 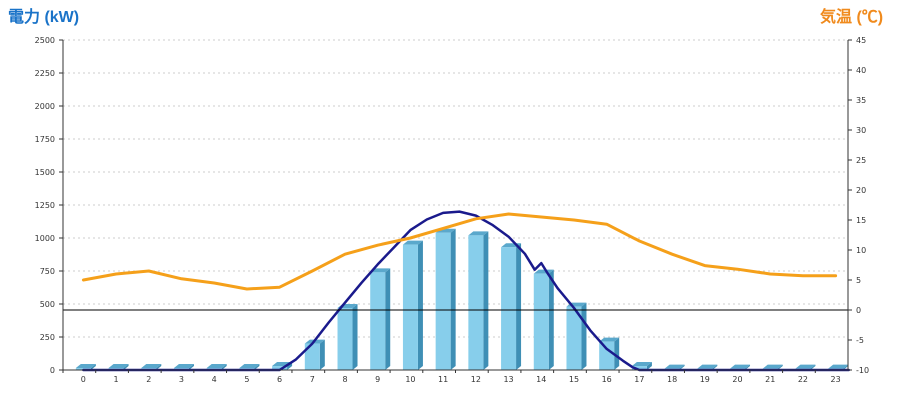 What do you see at coordinates (836, 379) in the screenshot?
I see `x-tick-label: 23` at bounding box center [836, 379].